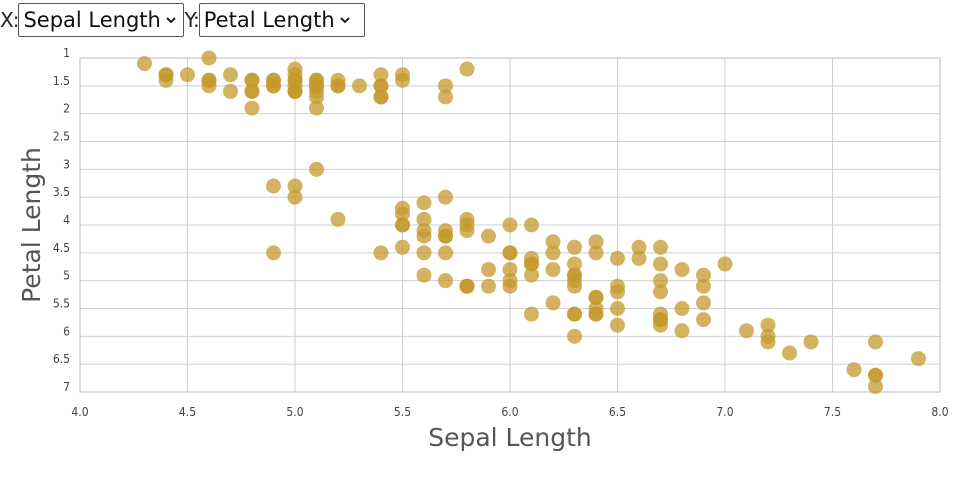  I want to click on y-axis-select-value: Petal Length, so click(269, 20).